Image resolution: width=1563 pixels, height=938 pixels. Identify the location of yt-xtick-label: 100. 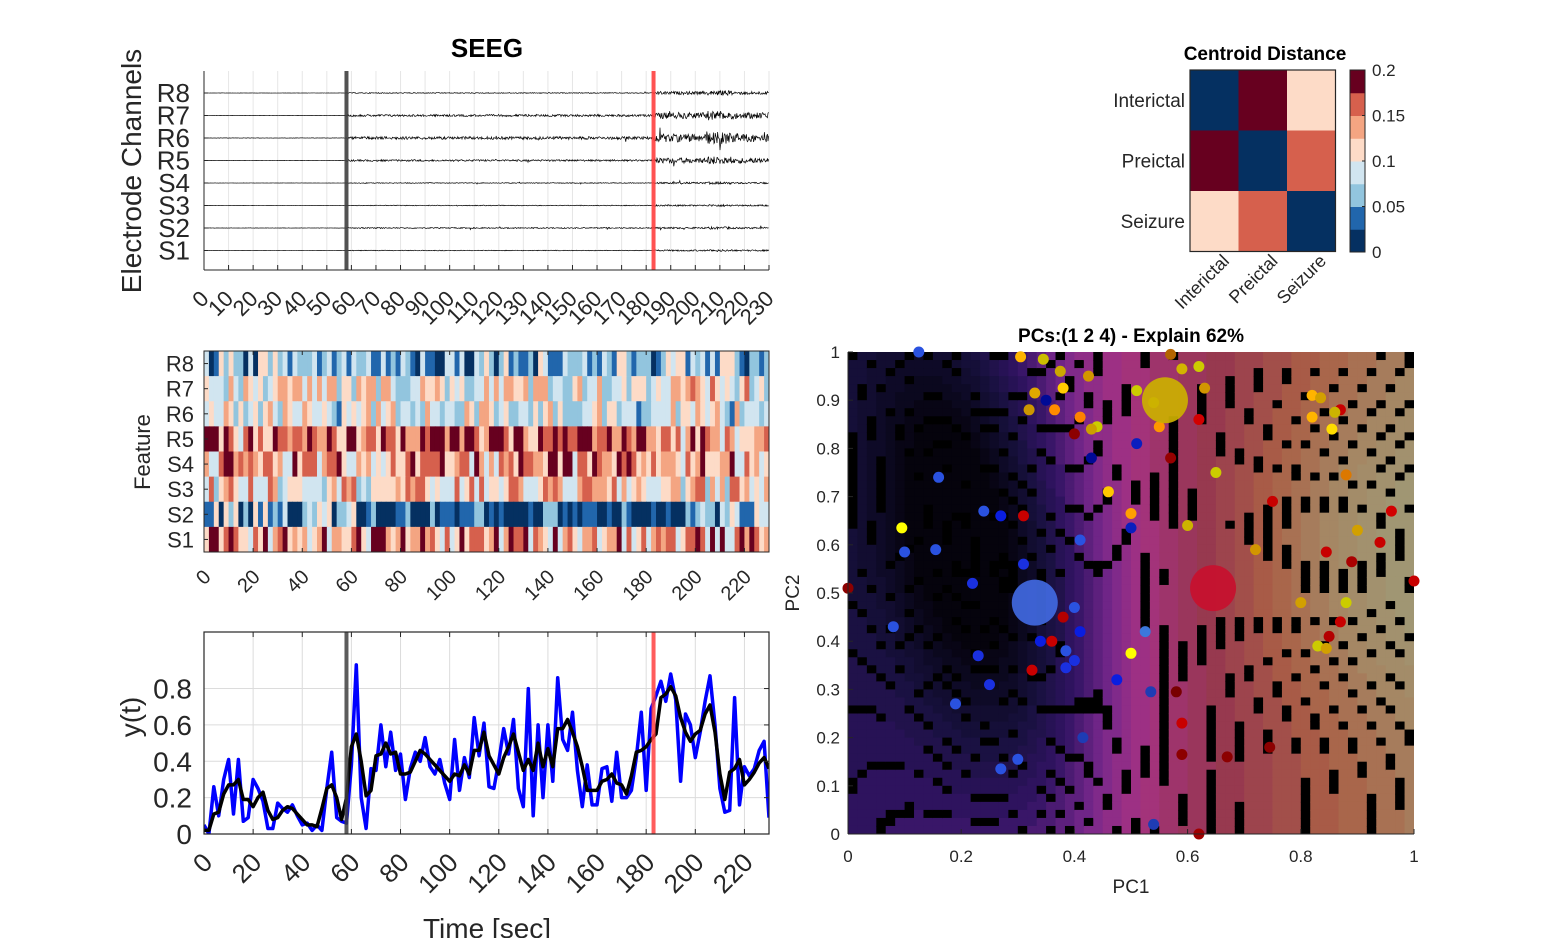
(438, 873).